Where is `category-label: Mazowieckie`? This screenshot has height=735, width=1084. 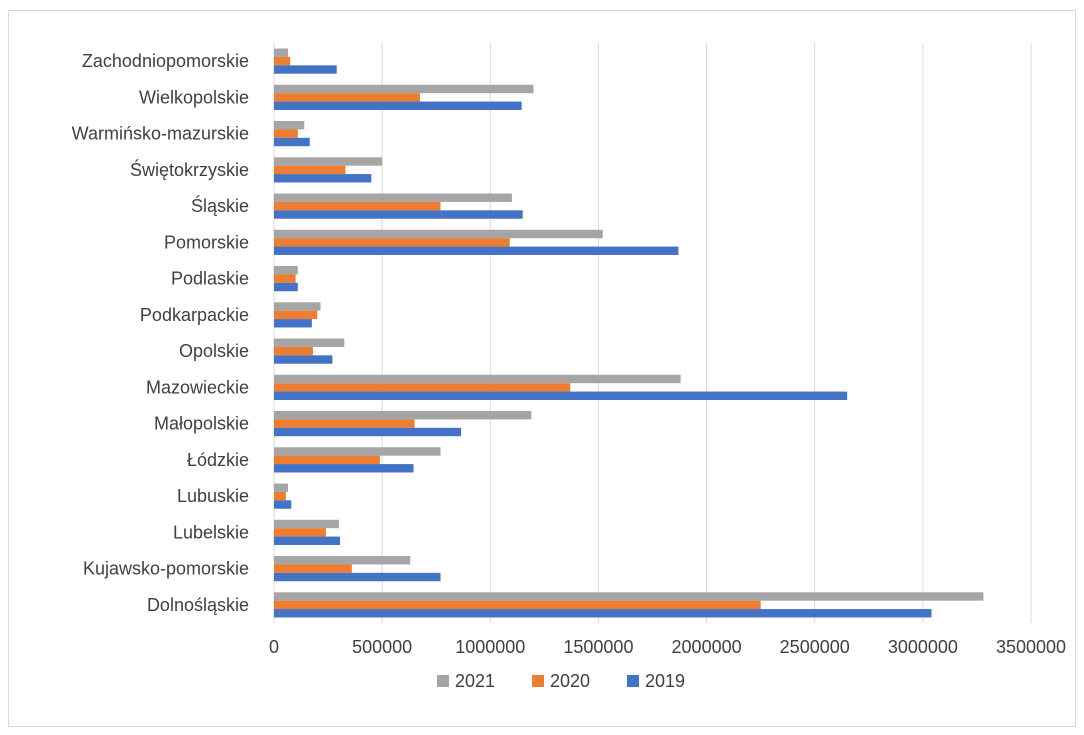 category-label: Mazowieckie is located at coordinates (197, 387).